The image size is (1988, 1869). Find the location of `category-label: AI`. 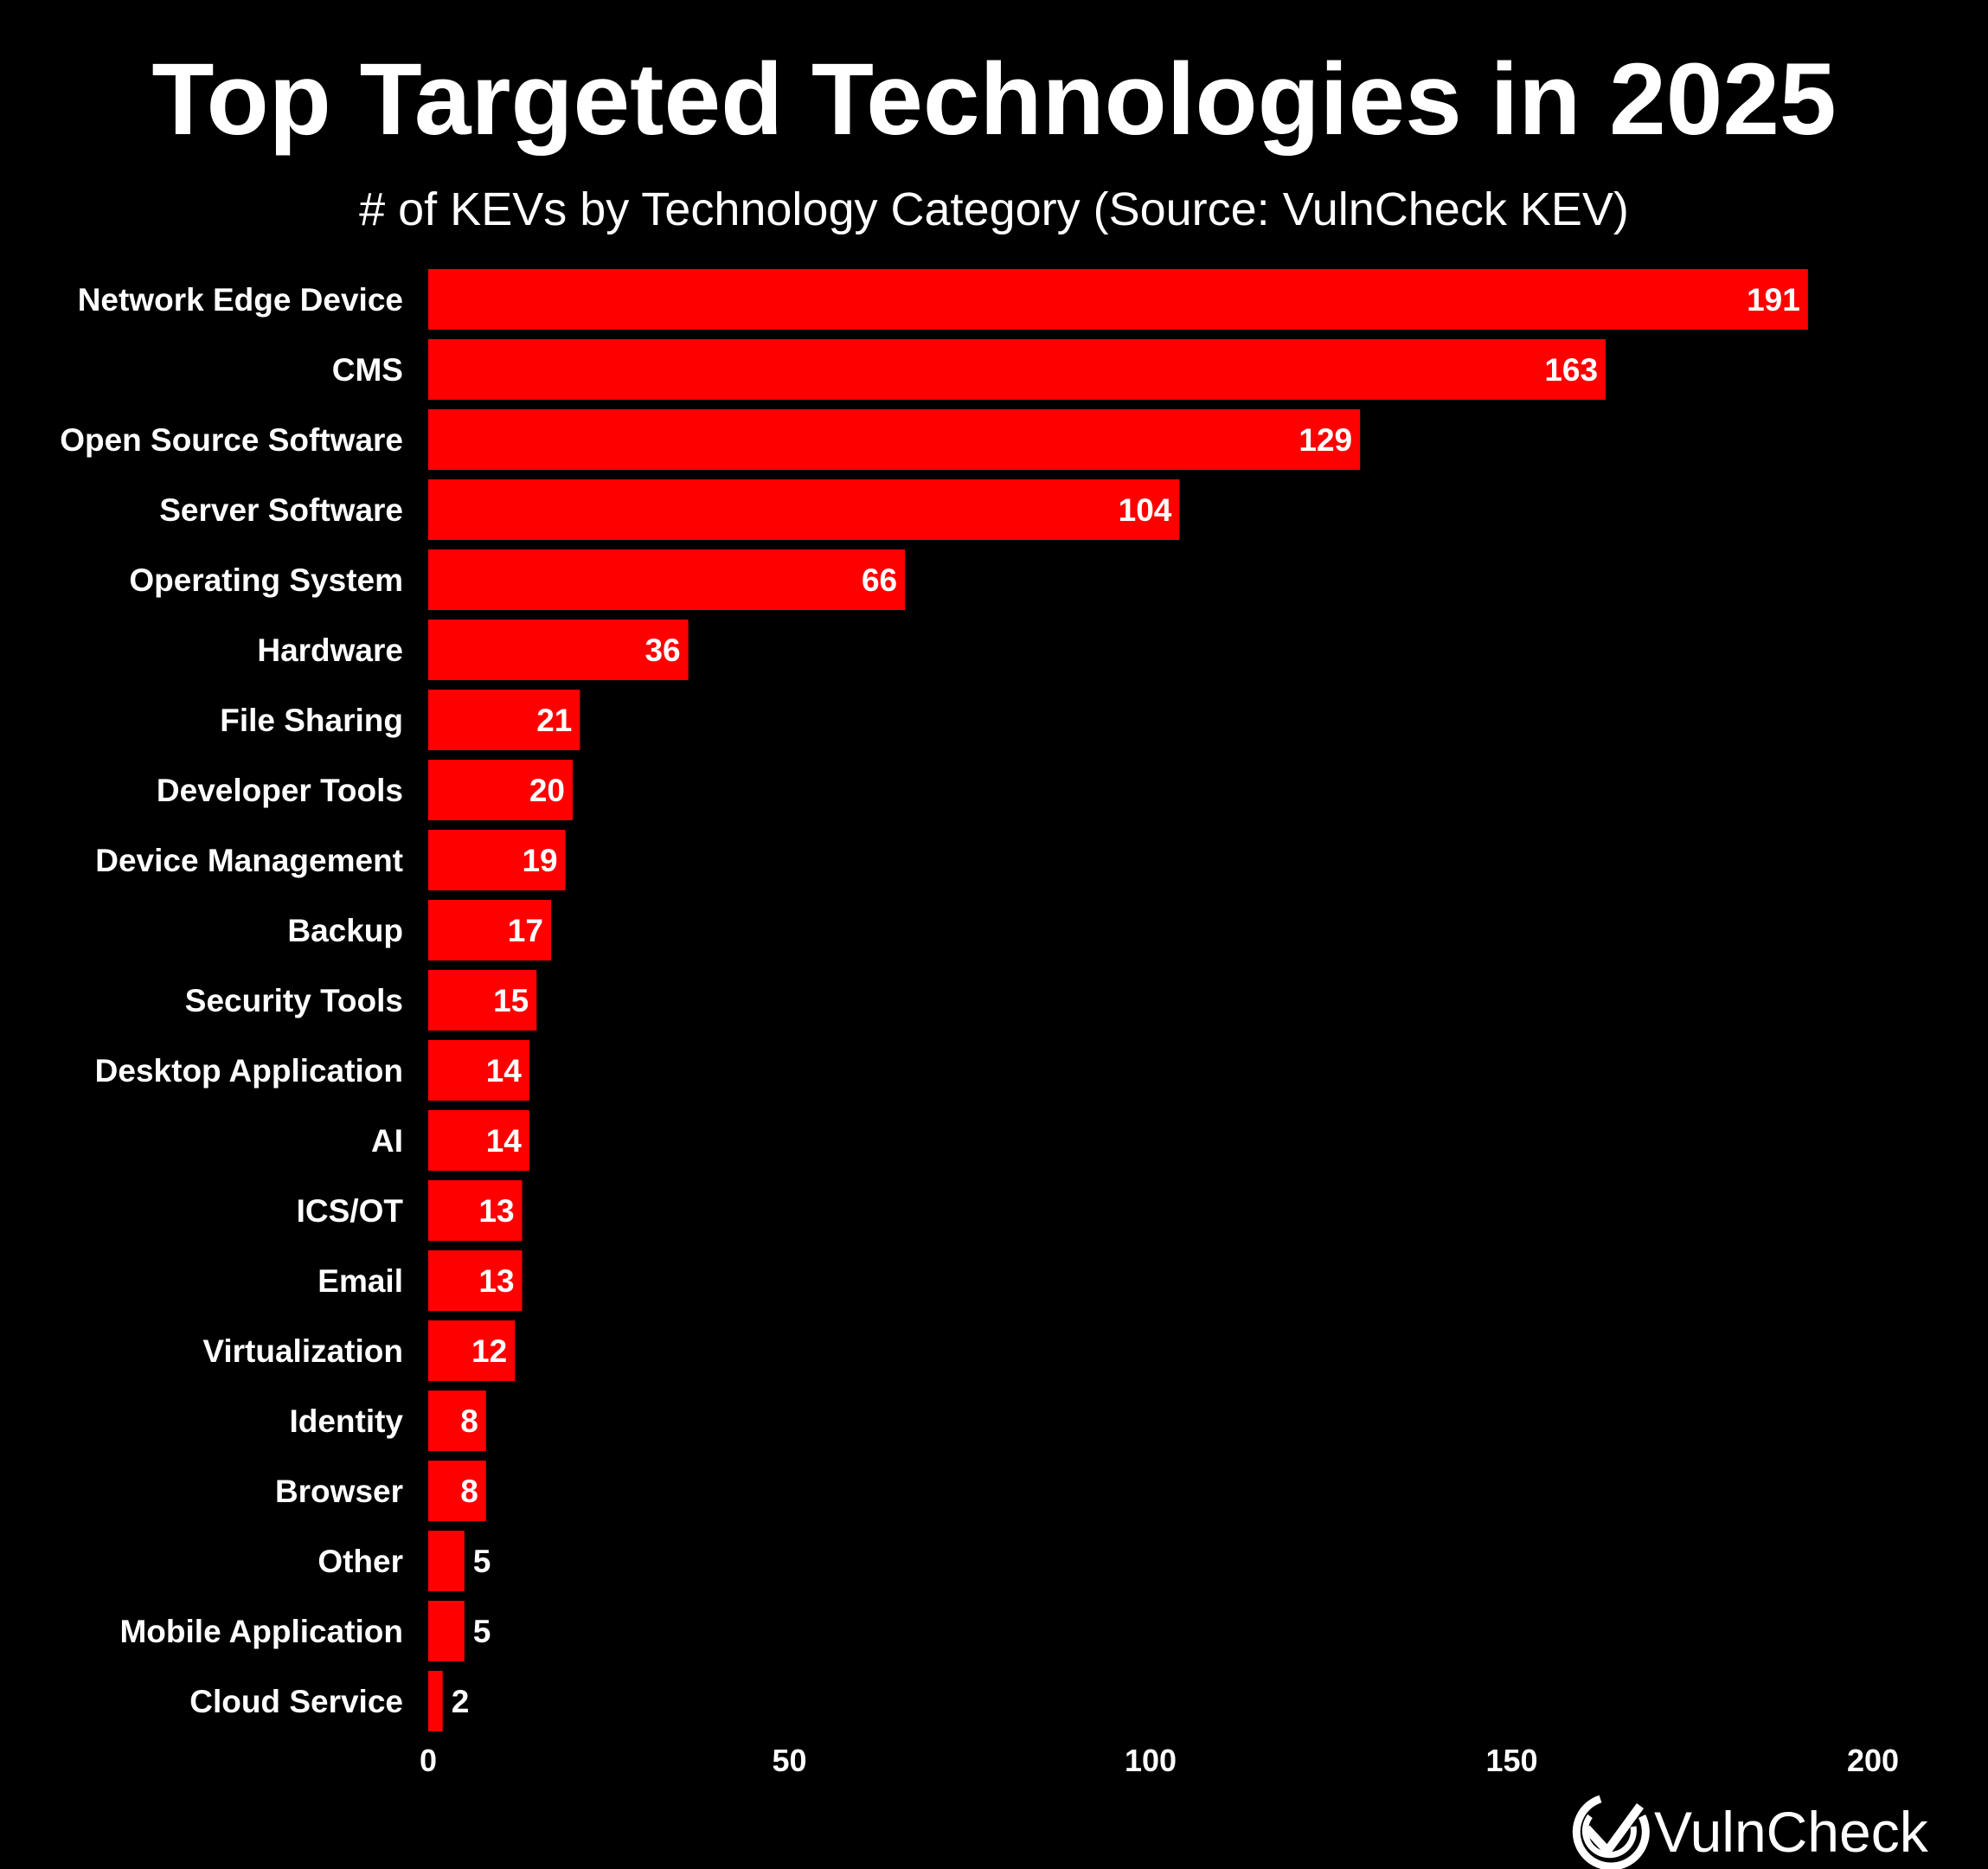

category-label: AI is located at coordinates (387, 1141).